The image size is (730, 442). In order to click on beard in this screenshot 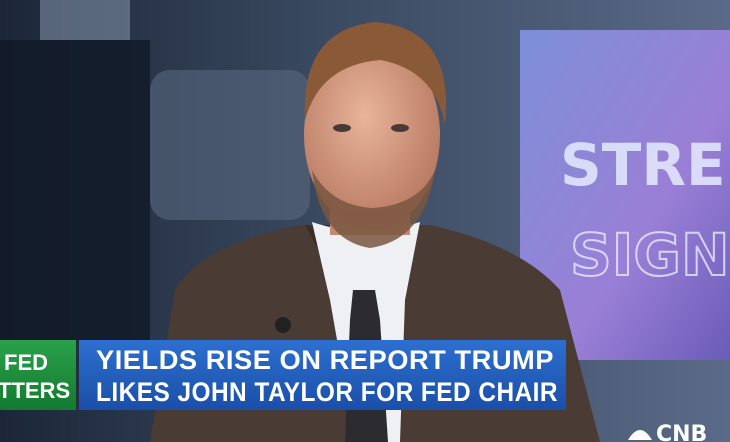, I will do `click(373, 209)`.